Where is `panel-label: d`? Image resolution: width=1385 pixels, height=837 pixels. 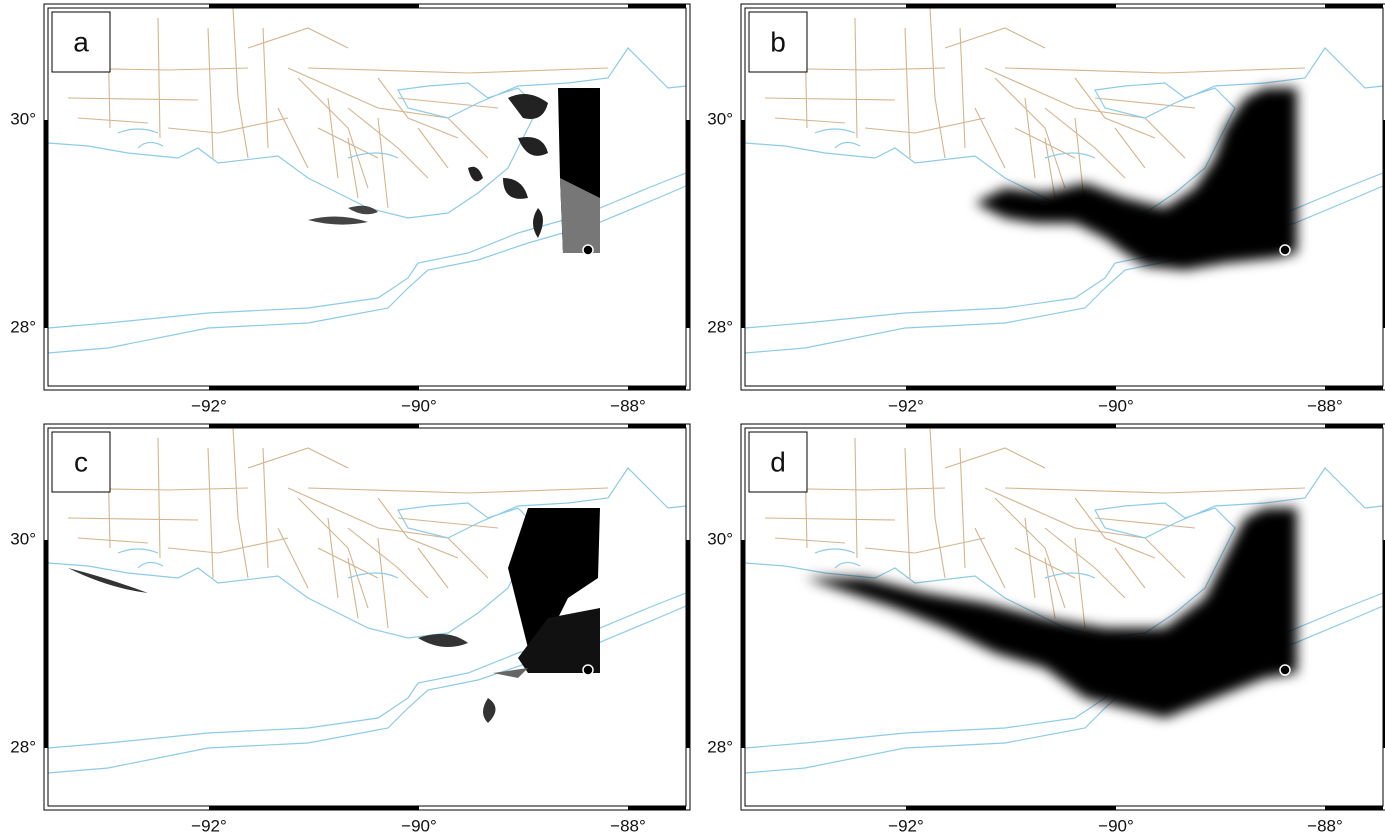 panel-label: d is located at coordinates (778, 461).